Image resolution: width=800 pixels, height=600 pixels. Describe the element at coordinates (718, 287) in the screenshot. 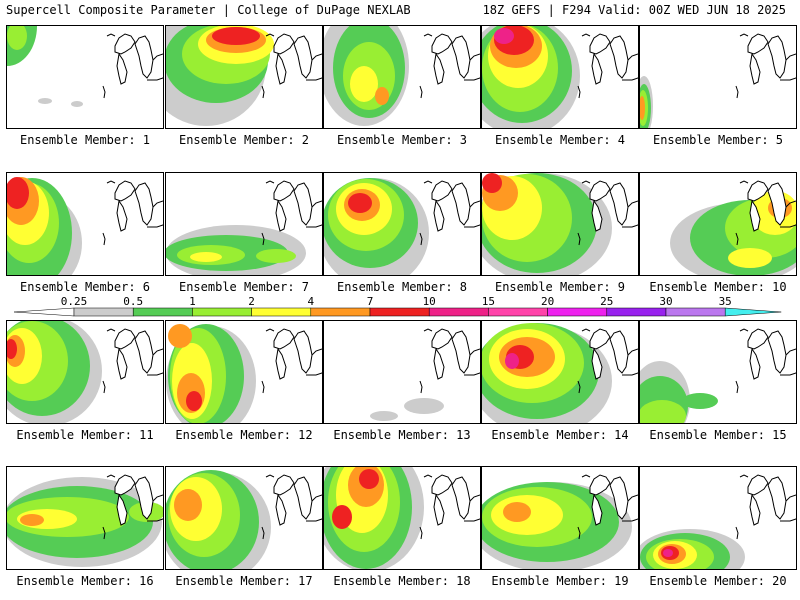

I see `ensemble-member-label: Ensemble Member: 10` at that location.